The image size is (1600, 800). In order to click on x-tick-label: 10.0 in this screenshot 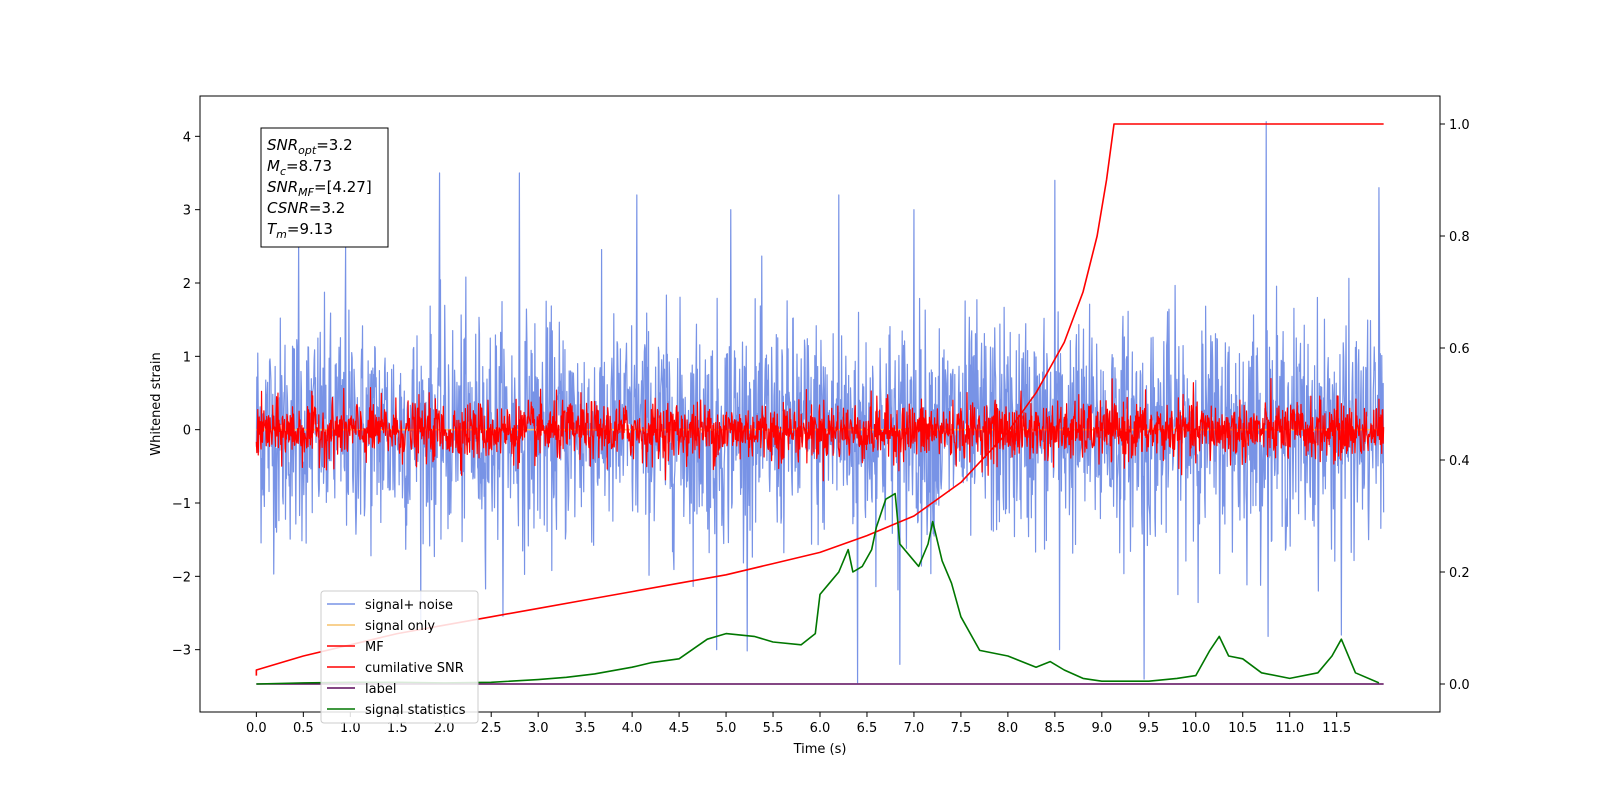, I will do `click(1195, 728)`.